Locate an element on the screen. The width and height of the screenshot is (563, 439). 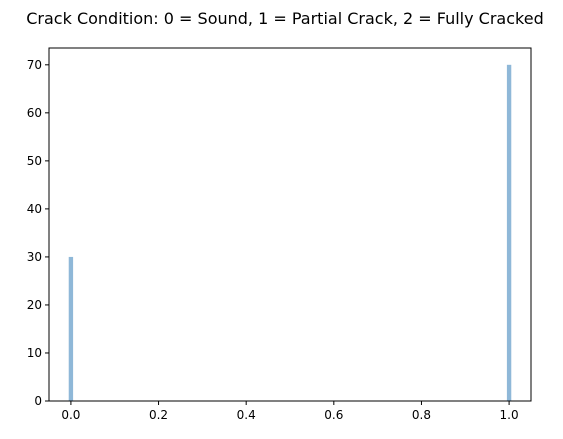
x-tick-label: 1.0 is located at coordinates (509, 415).